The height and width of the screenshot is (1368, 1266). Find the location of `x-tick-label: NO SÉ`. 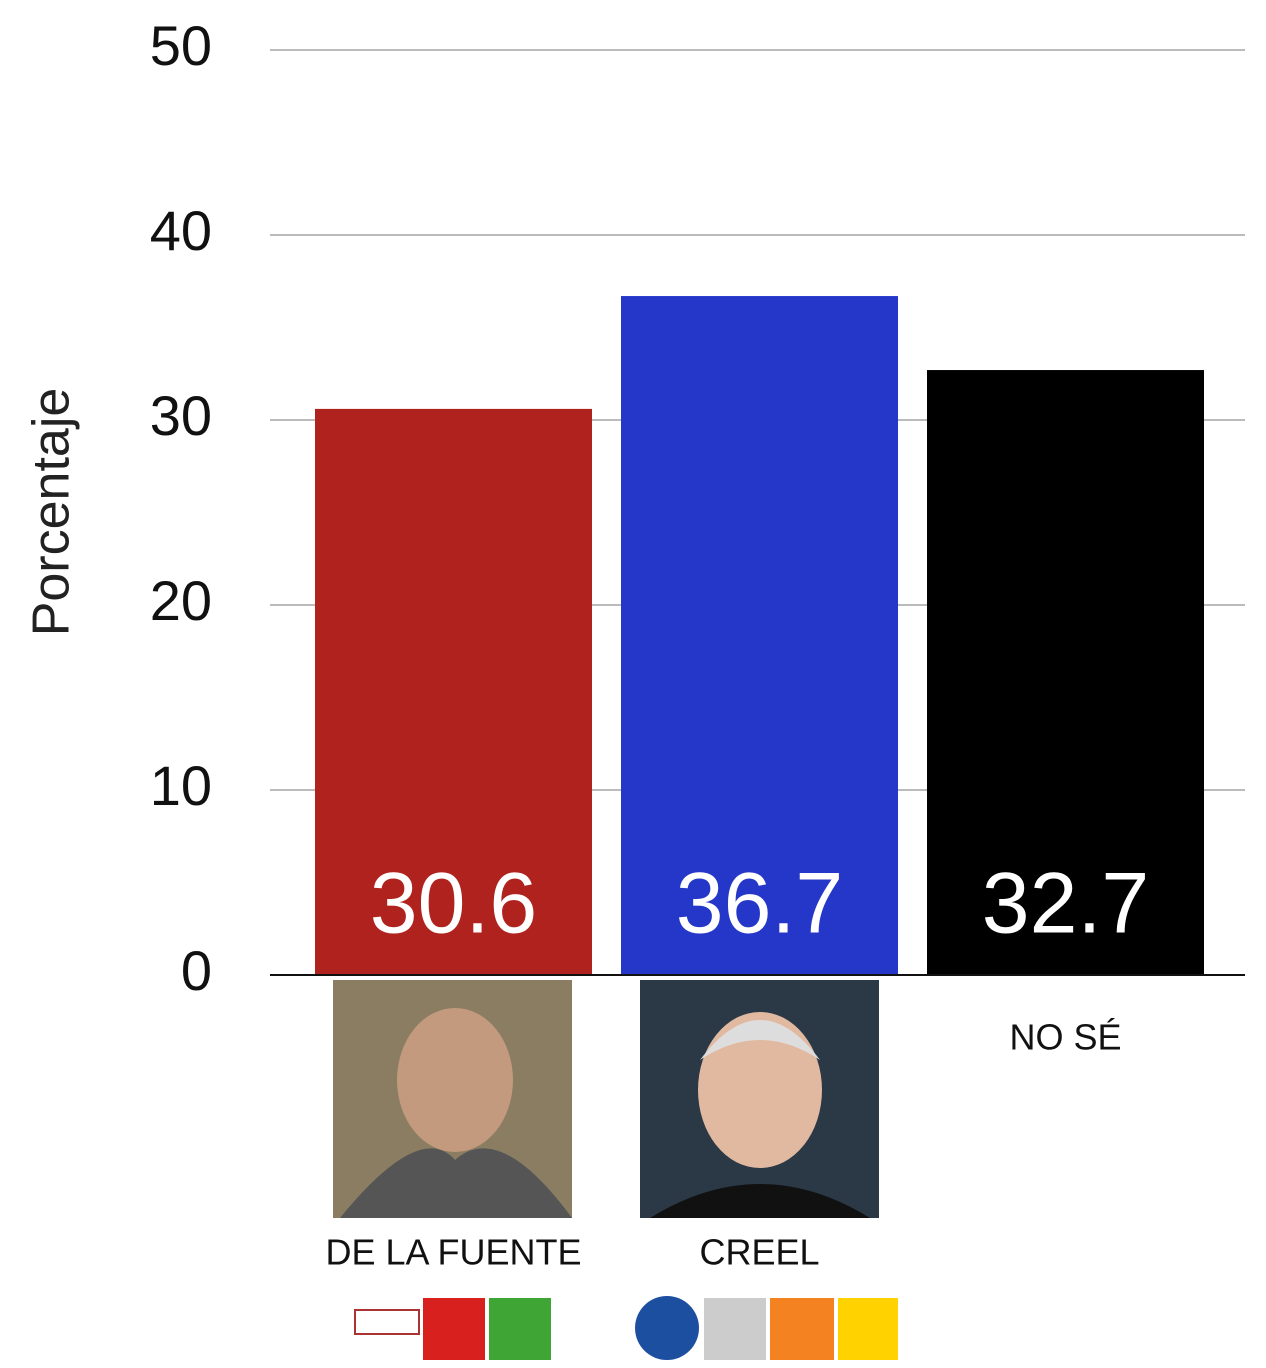

x-tick-label: NO SÉ is located at coordinates (1065, 1037).